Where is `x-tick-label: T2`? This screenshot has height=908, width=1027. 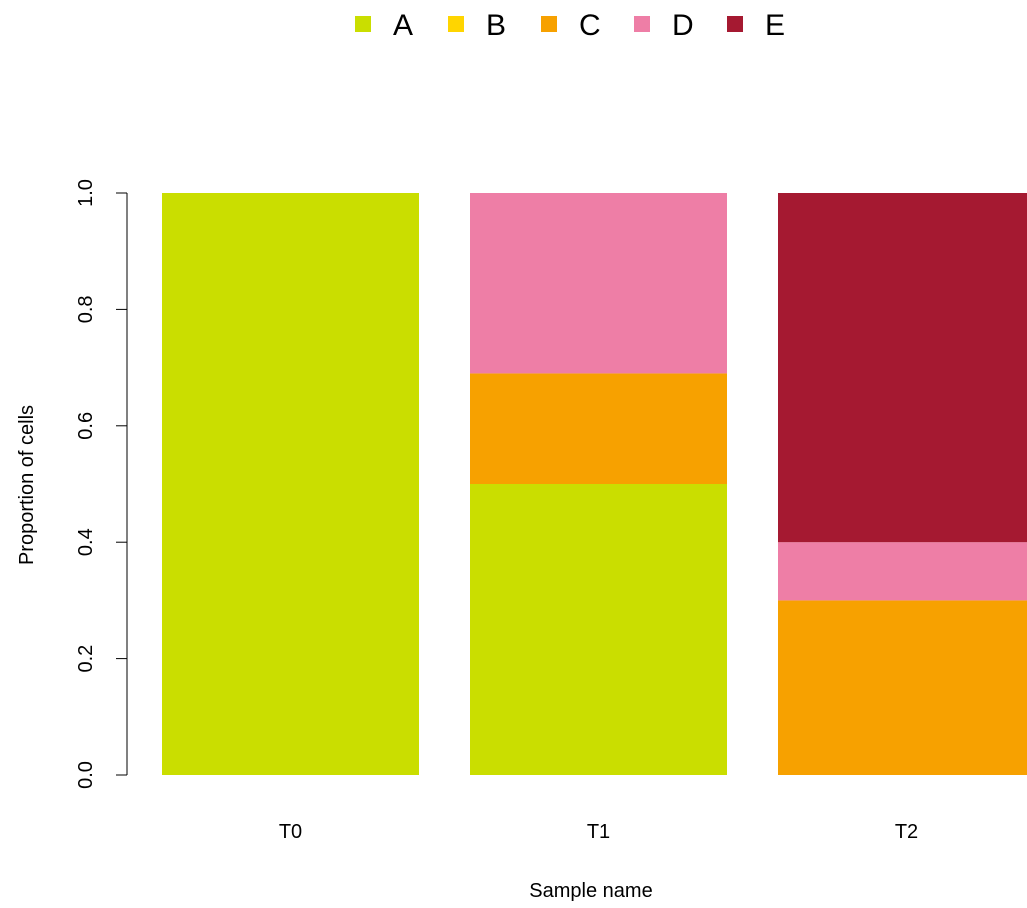
x-tick-label: T2 is located at coordinates (906, 832).